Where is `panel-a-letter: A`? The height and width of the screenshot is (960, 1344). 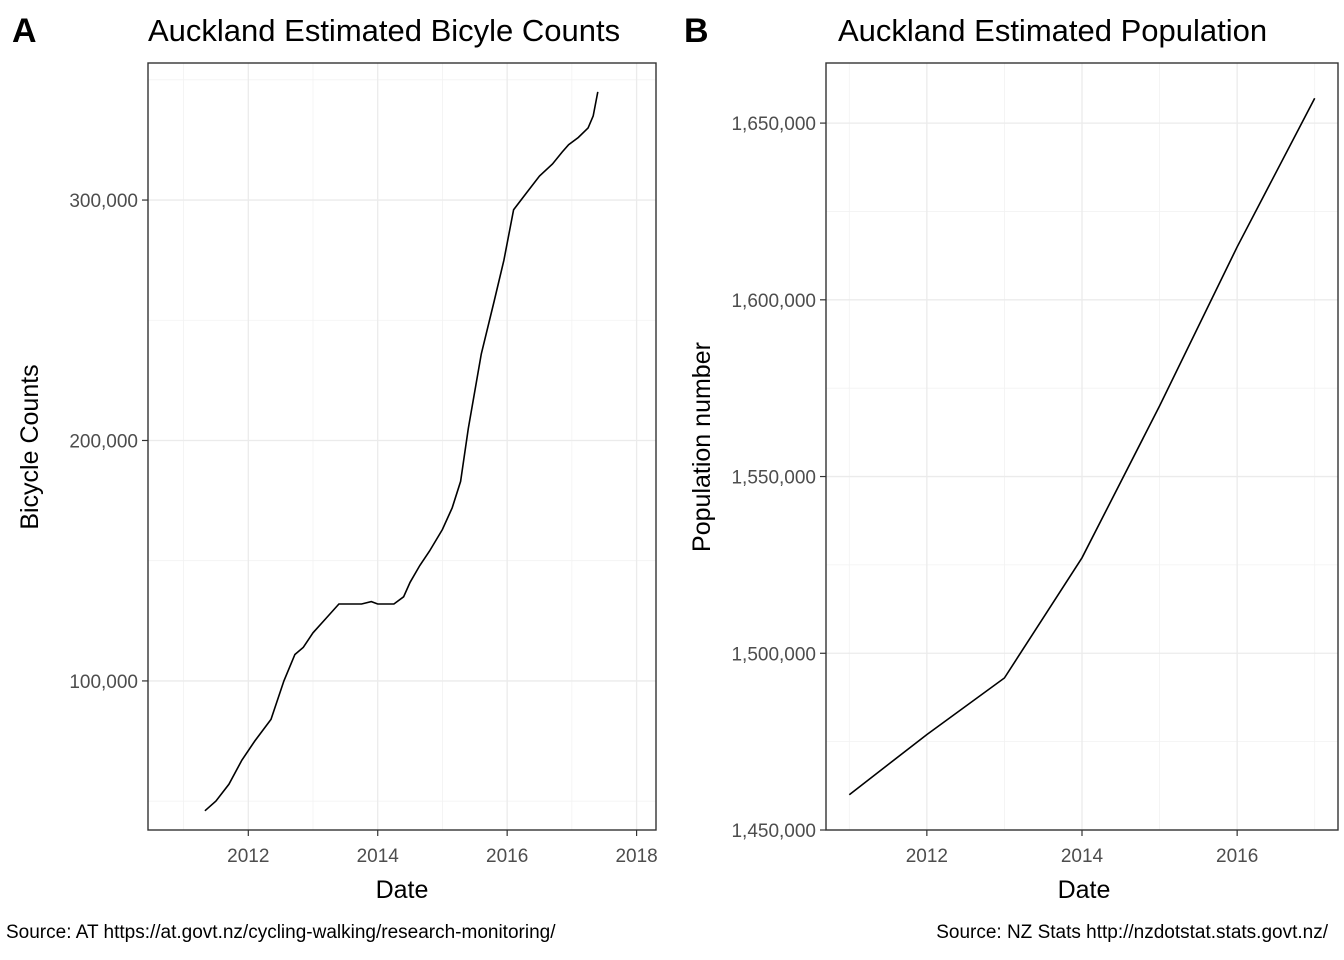 panel-a-letter: A is located at coordinates (24, 31).